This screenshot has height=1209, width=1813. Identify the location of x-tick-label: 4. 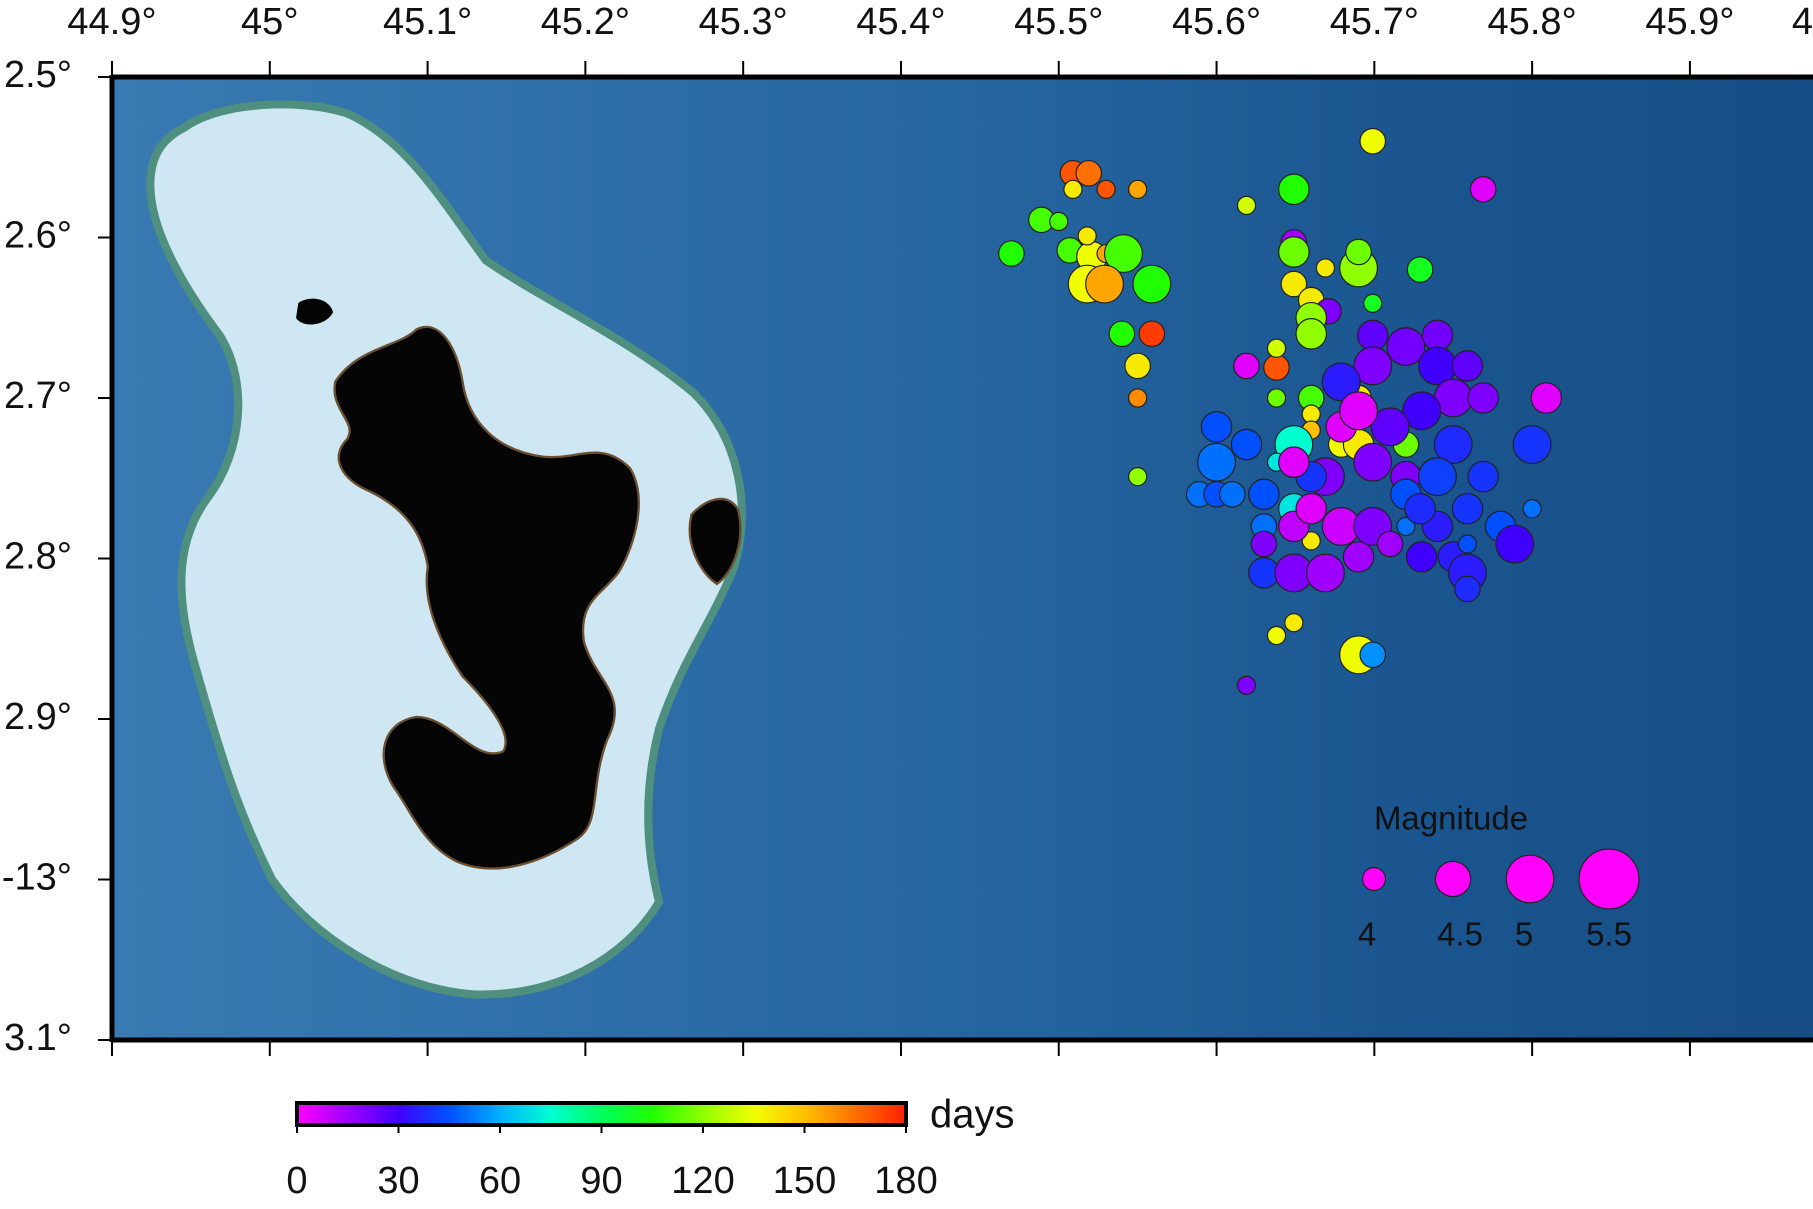
(1802, 22).